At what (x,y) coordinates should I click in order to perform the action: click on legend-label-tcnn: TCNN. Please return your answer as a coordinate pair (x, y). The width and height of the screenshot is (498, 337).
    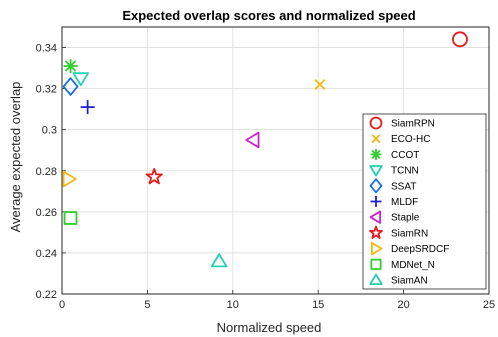
    Looking at the image, I should click on (405, 171).